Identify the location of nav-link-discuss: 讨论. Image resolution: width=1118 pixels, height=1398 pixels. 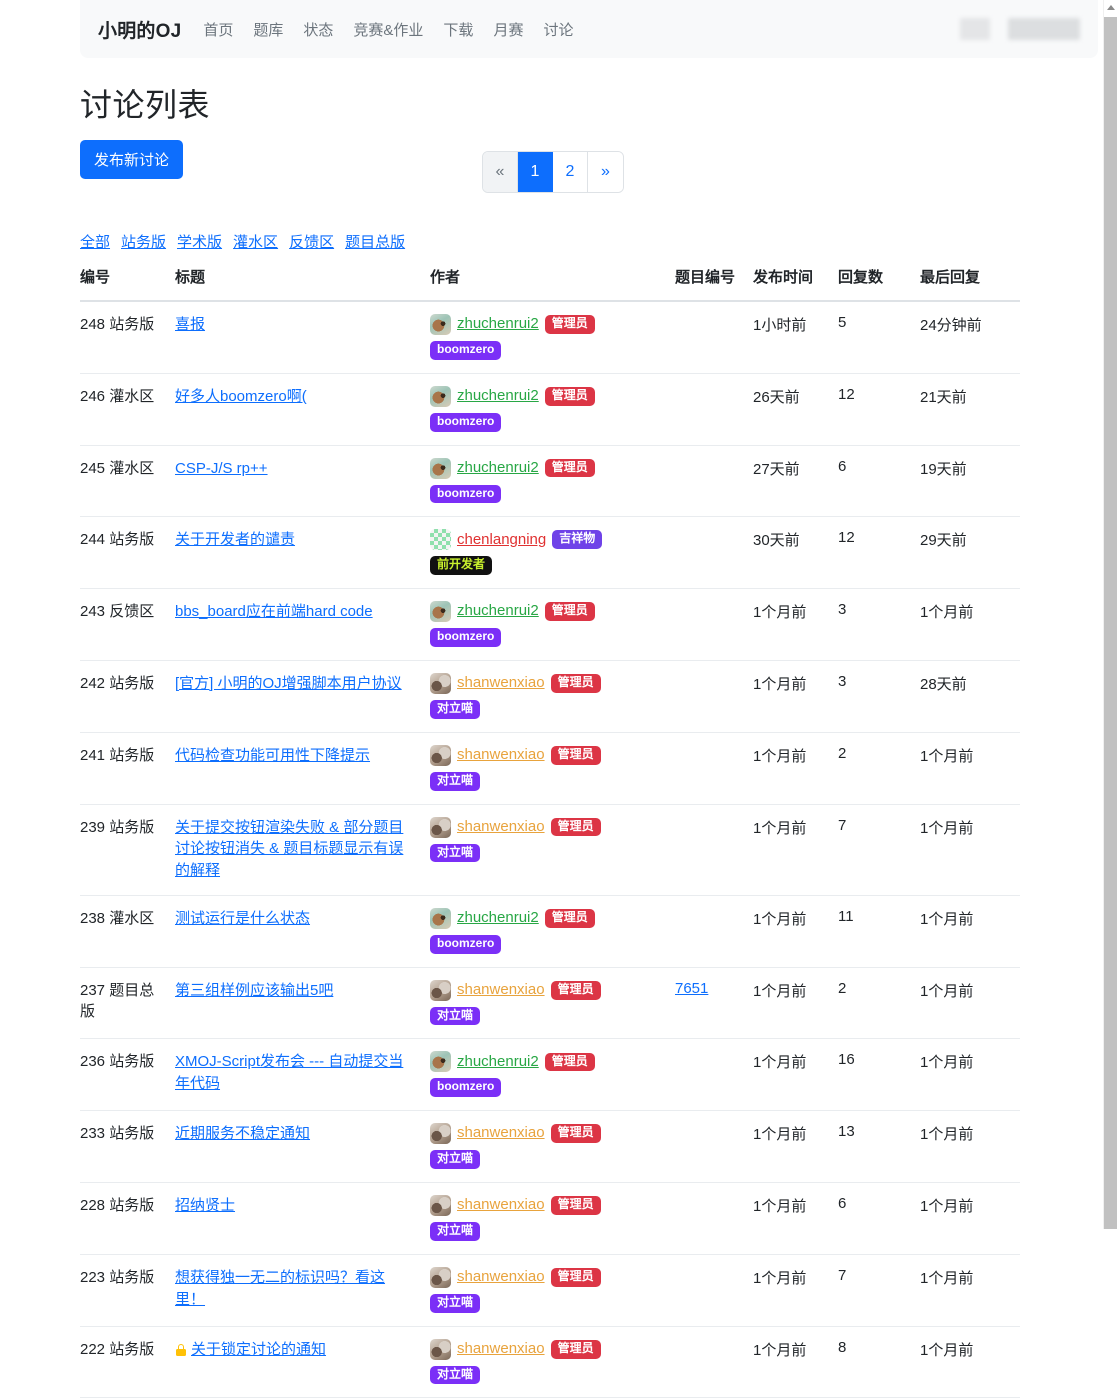
(558, 30).